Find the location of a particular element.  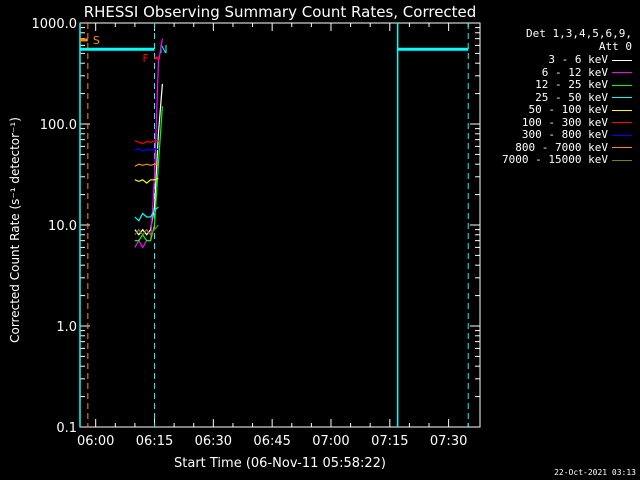

y-tick-label: 10.0 is located at coordinates (62, 226).